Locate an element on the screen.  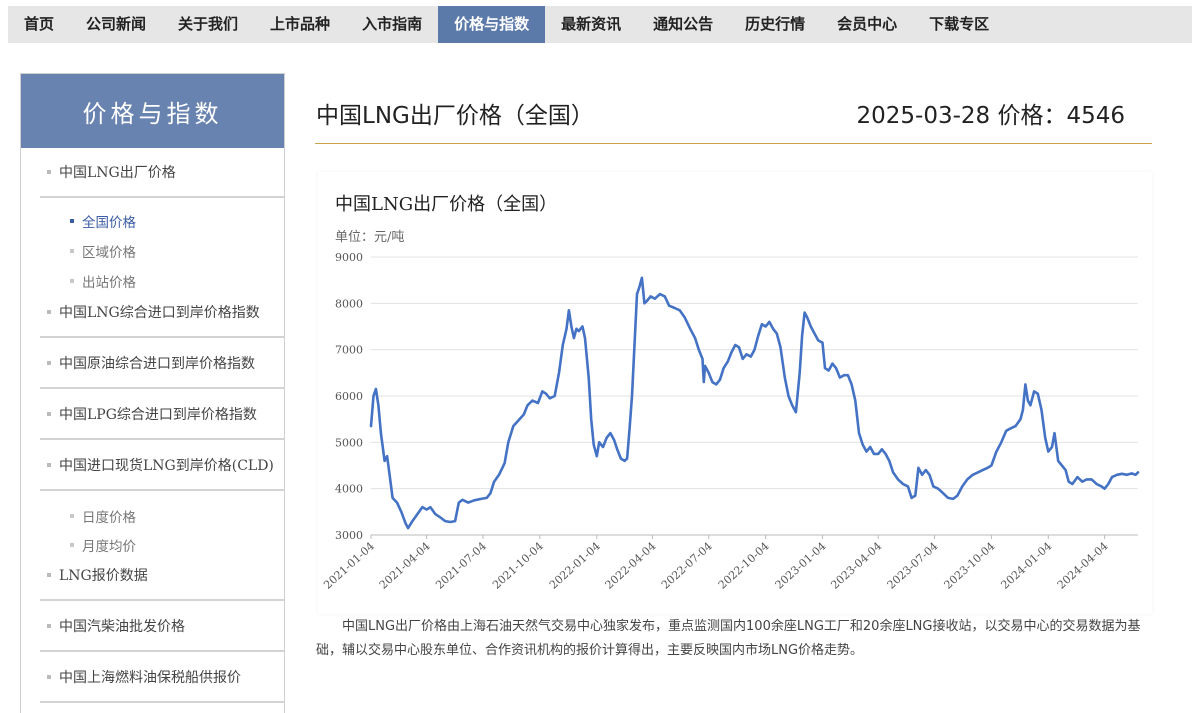
x-tick-label: 2021-07-04 is located at coordinates (461, 566).